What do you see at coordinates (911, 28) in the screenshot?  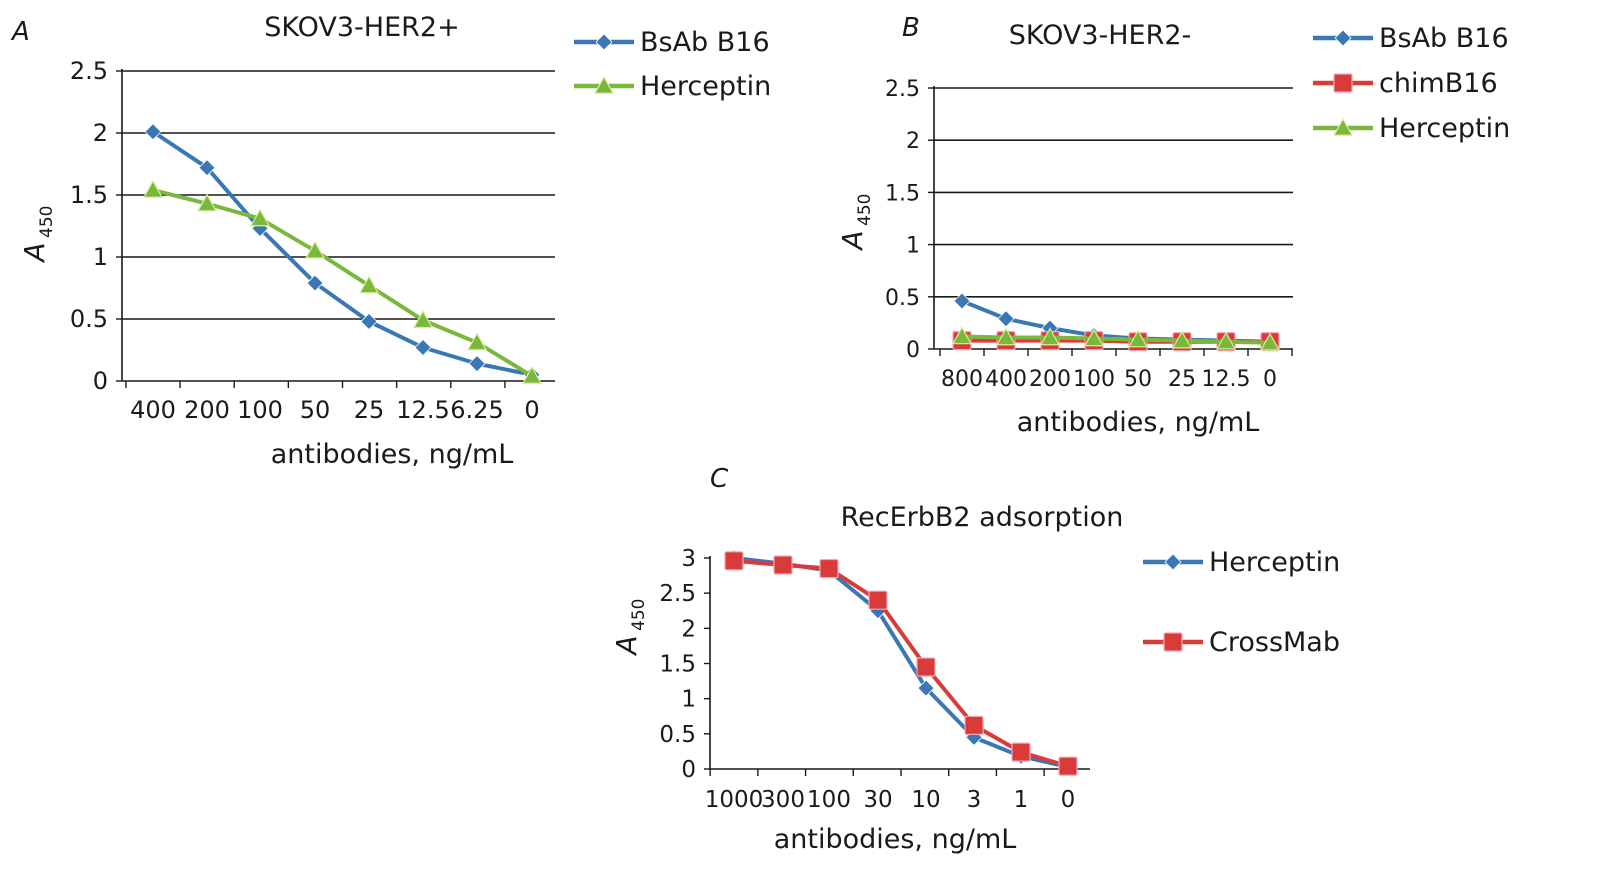 I see `panel-label: B` at bounding box center [911, 28].